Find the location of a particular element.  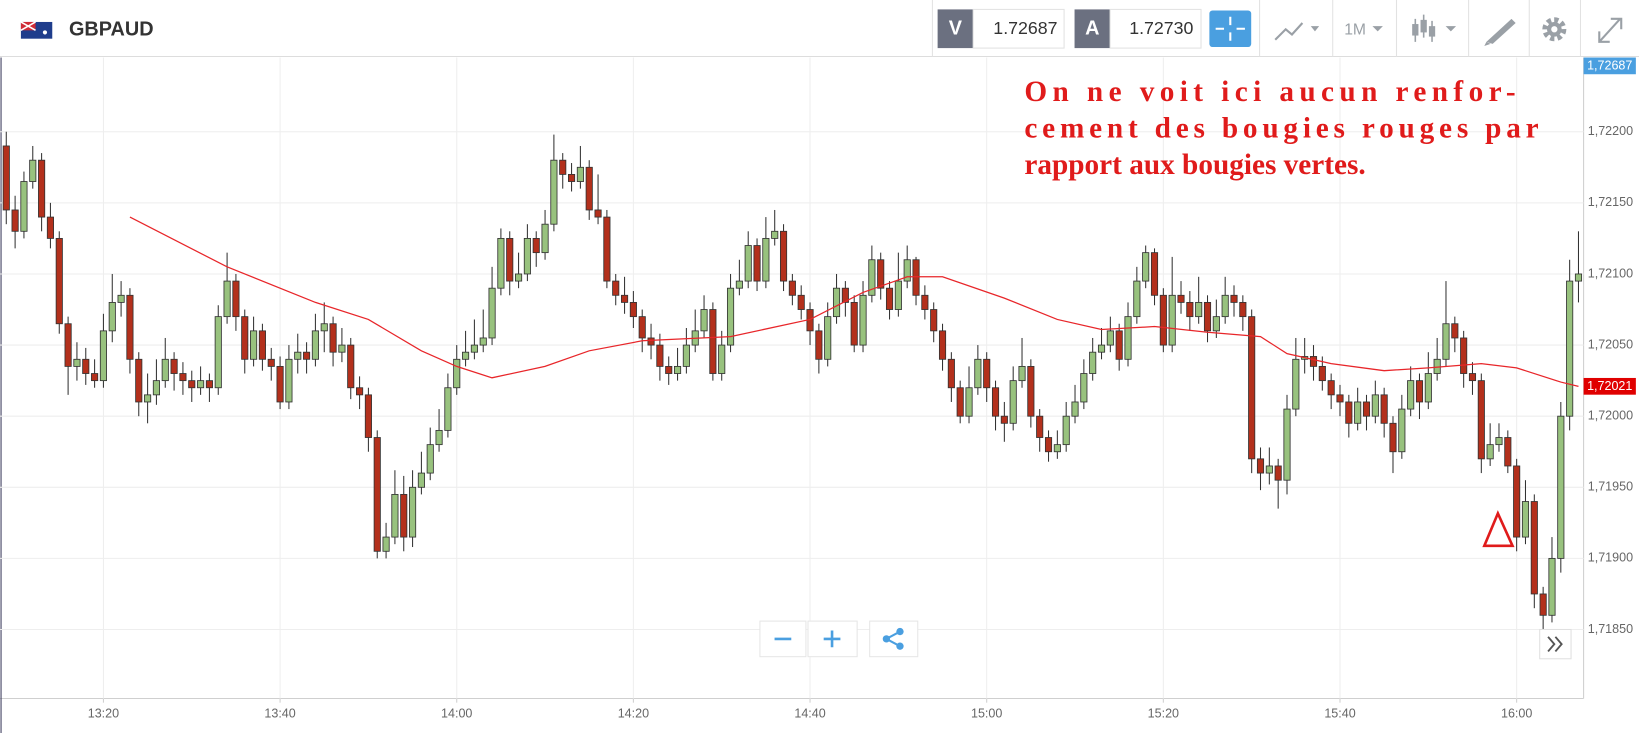

crosshair-icon is located at coordinates (1230, 28).